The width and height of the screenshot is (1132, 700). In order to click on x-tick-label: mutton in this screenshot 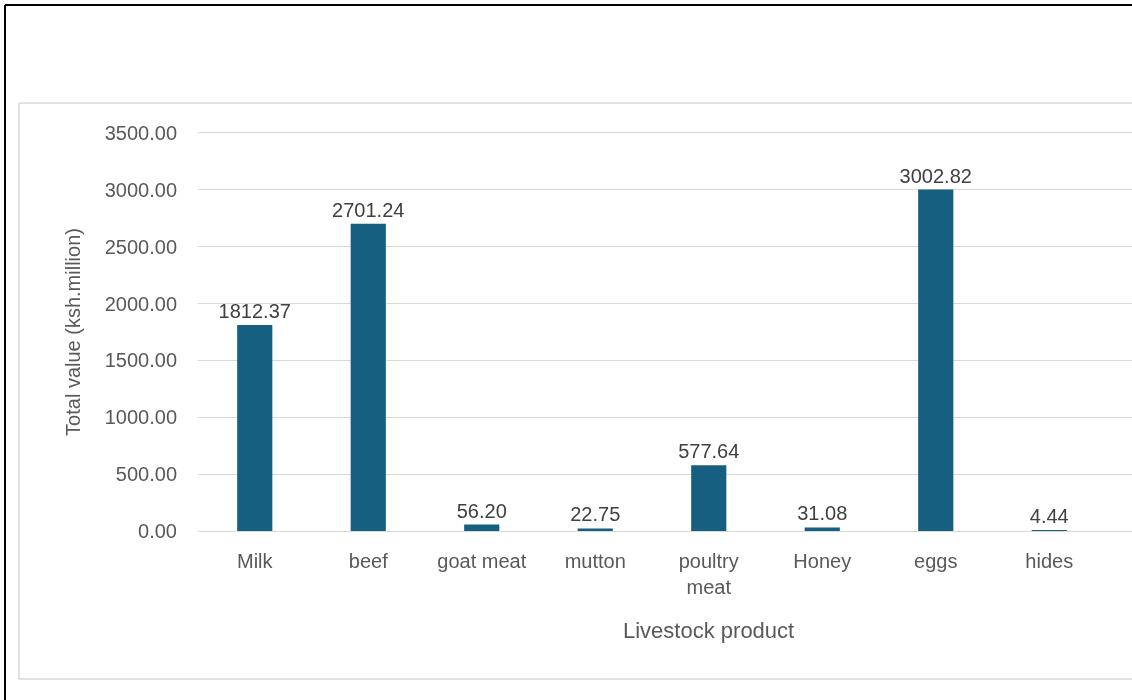, I will do `click(595, 561)`.